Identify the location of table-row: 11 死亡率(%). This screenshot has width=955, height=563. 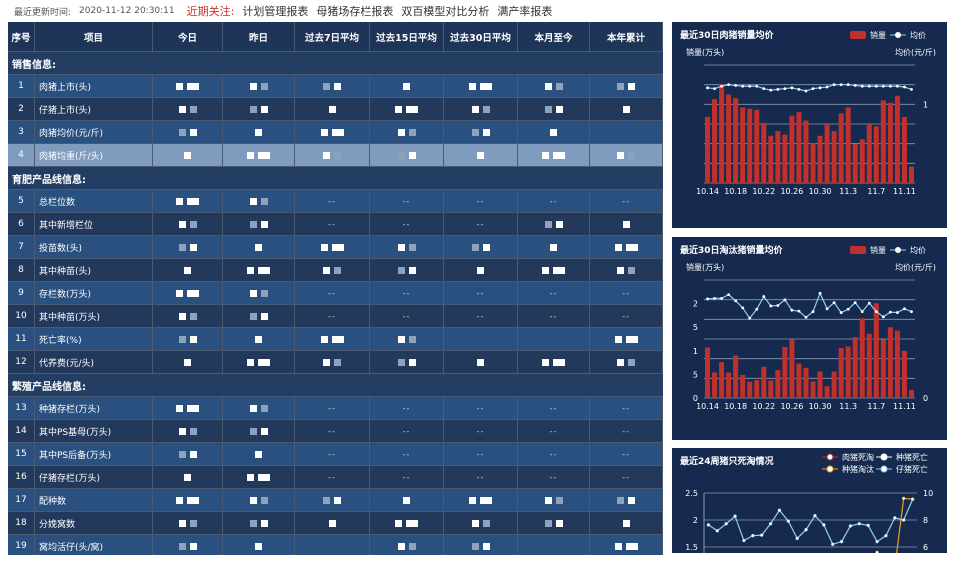
(335, 339).